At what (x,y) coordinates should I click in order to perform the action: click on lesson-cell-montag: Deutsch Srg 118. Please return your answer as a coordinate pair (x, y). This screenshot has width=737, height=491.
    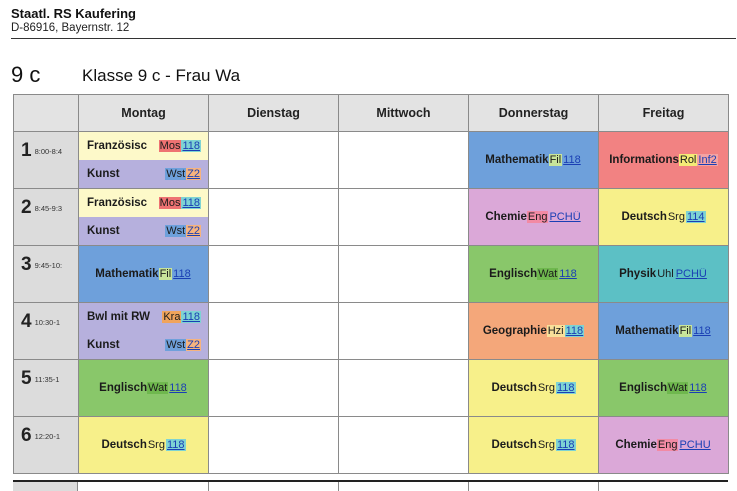
    Looking at the image, I should click on (143, 445).